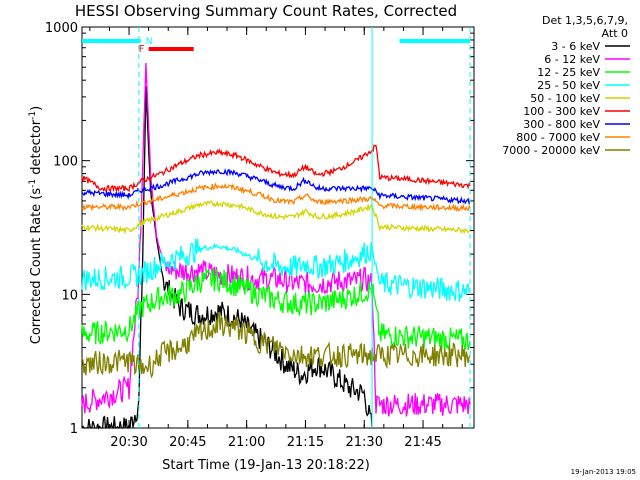 This screenshot has height=480, width=640. Describe the element at coordinates (572, 59) in the screenshot. I see `legend-label: 6 - 12 keV` at that location.